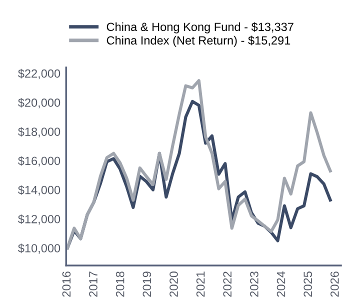  I want to click on y-tick-label: $18,000, so click(39, 132).